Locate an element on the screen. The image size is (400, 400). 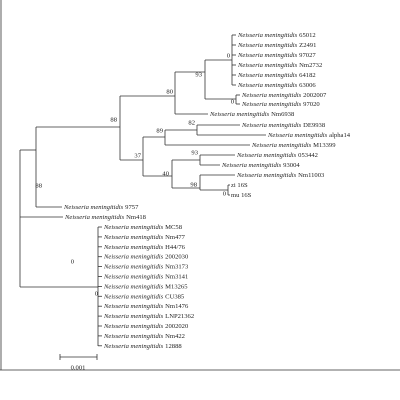
leaf-label: Neisseria meningitidis LNP21362 is located at coordinates (148, 316).